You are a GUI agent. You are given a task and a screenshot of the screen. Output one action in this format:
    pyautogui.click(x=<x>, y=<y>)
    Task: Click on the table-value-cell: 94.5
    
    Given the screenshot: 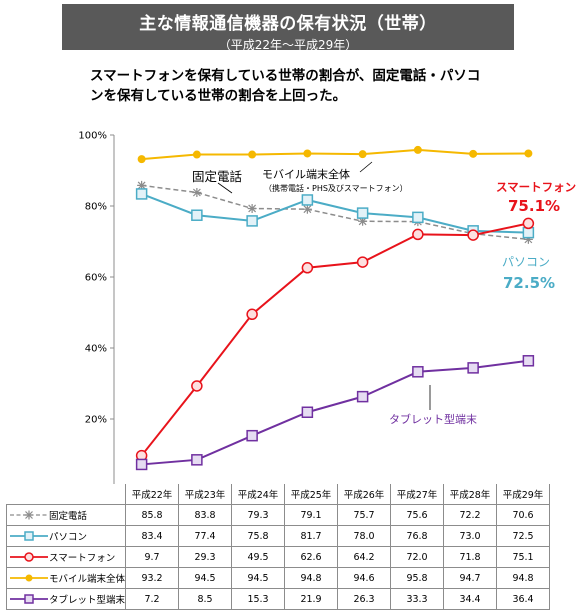 What is the action you would take?
    pyautogui.click(x=205, y=578)
    